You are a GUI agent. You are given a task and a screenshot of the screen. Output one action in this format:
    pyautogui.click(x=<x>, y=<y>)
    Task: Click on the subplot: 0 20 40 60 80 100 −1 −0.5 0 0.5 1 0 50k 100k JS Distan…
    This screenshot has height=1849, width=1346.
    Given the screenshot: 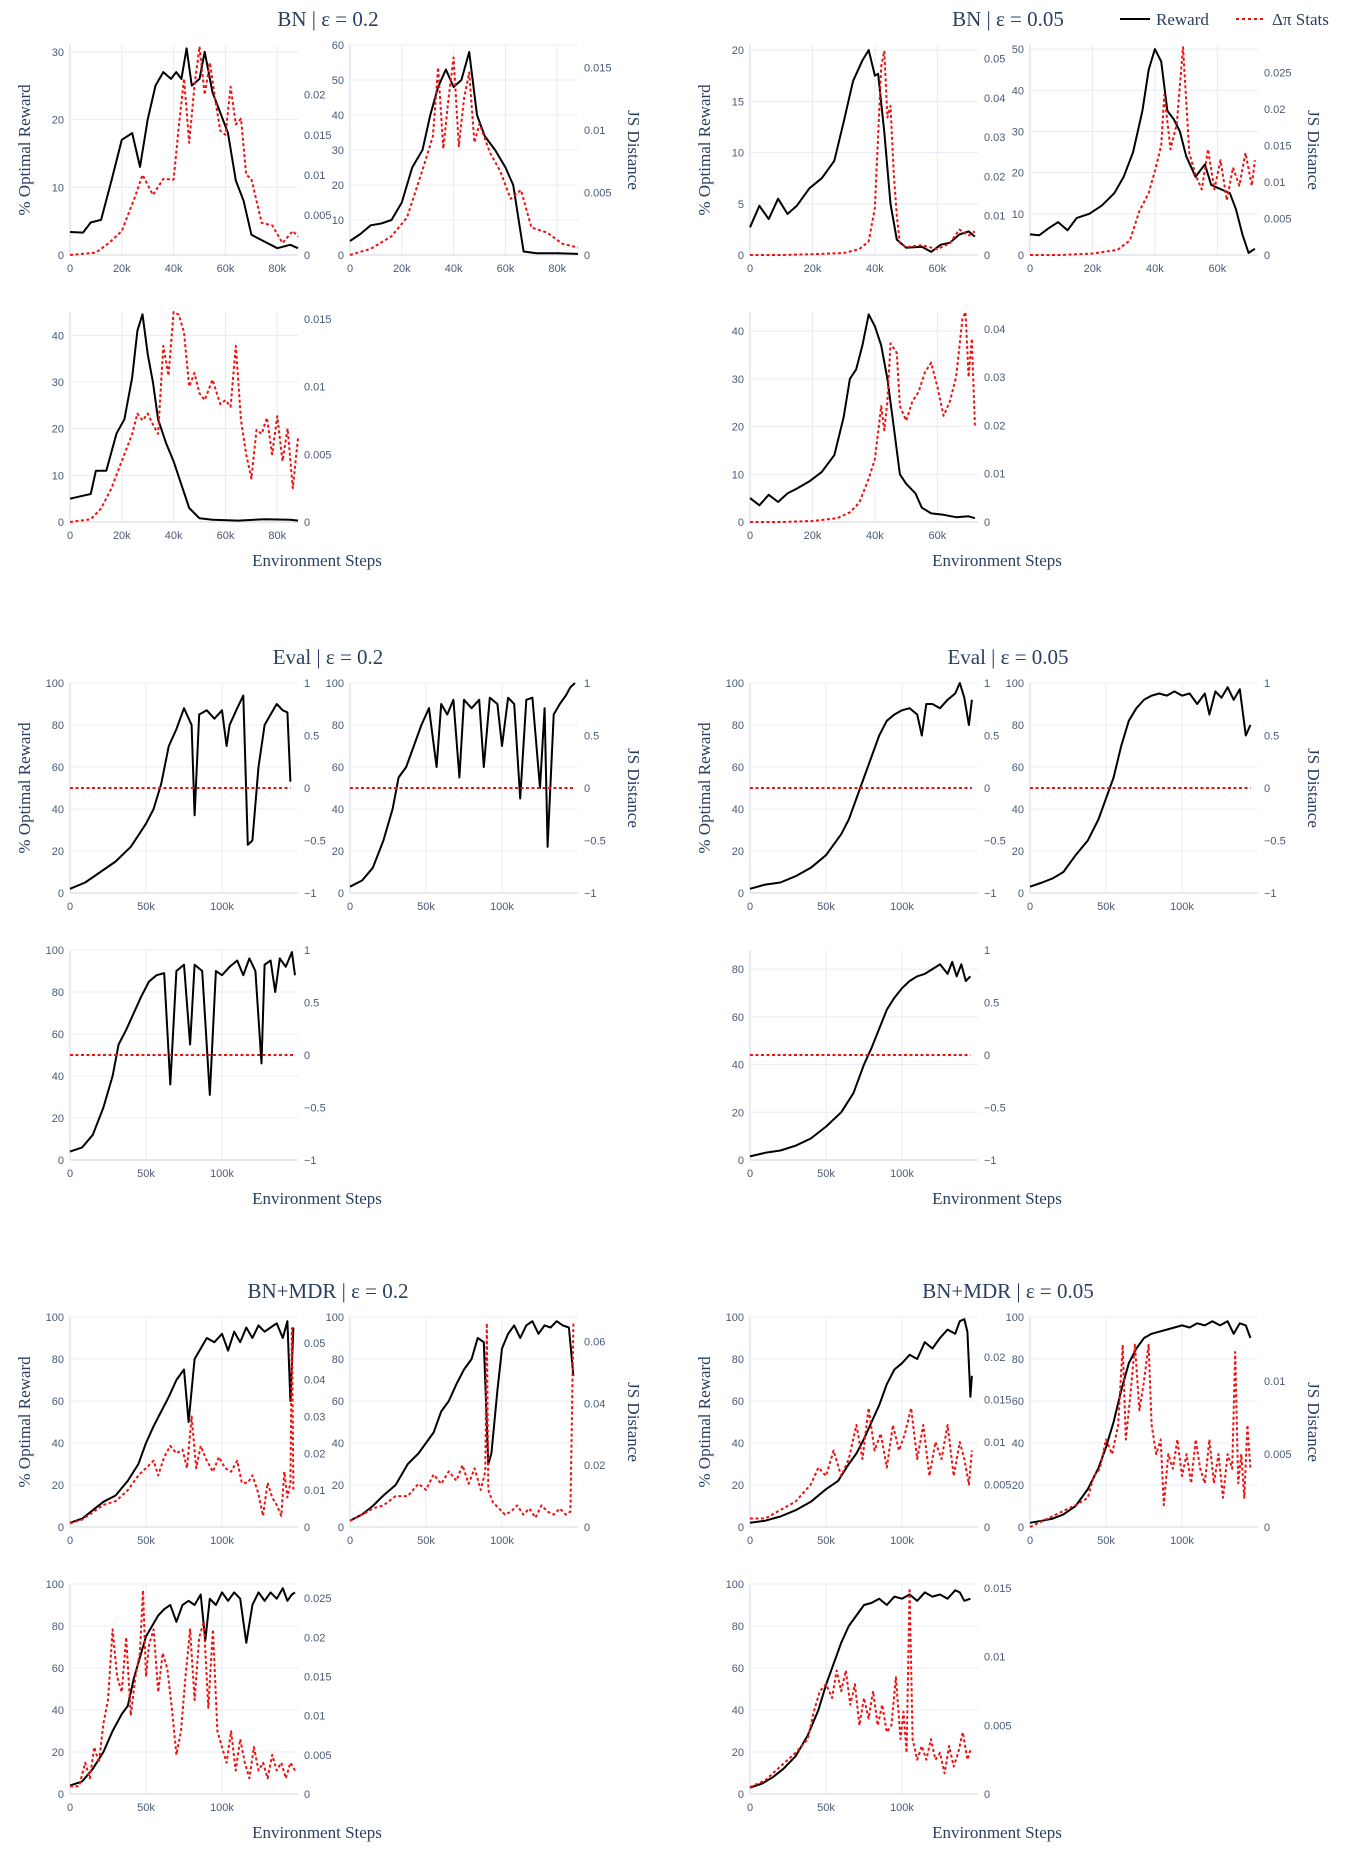 What is the action you would take?
    pyautogui.click(x=484, y=795)
    